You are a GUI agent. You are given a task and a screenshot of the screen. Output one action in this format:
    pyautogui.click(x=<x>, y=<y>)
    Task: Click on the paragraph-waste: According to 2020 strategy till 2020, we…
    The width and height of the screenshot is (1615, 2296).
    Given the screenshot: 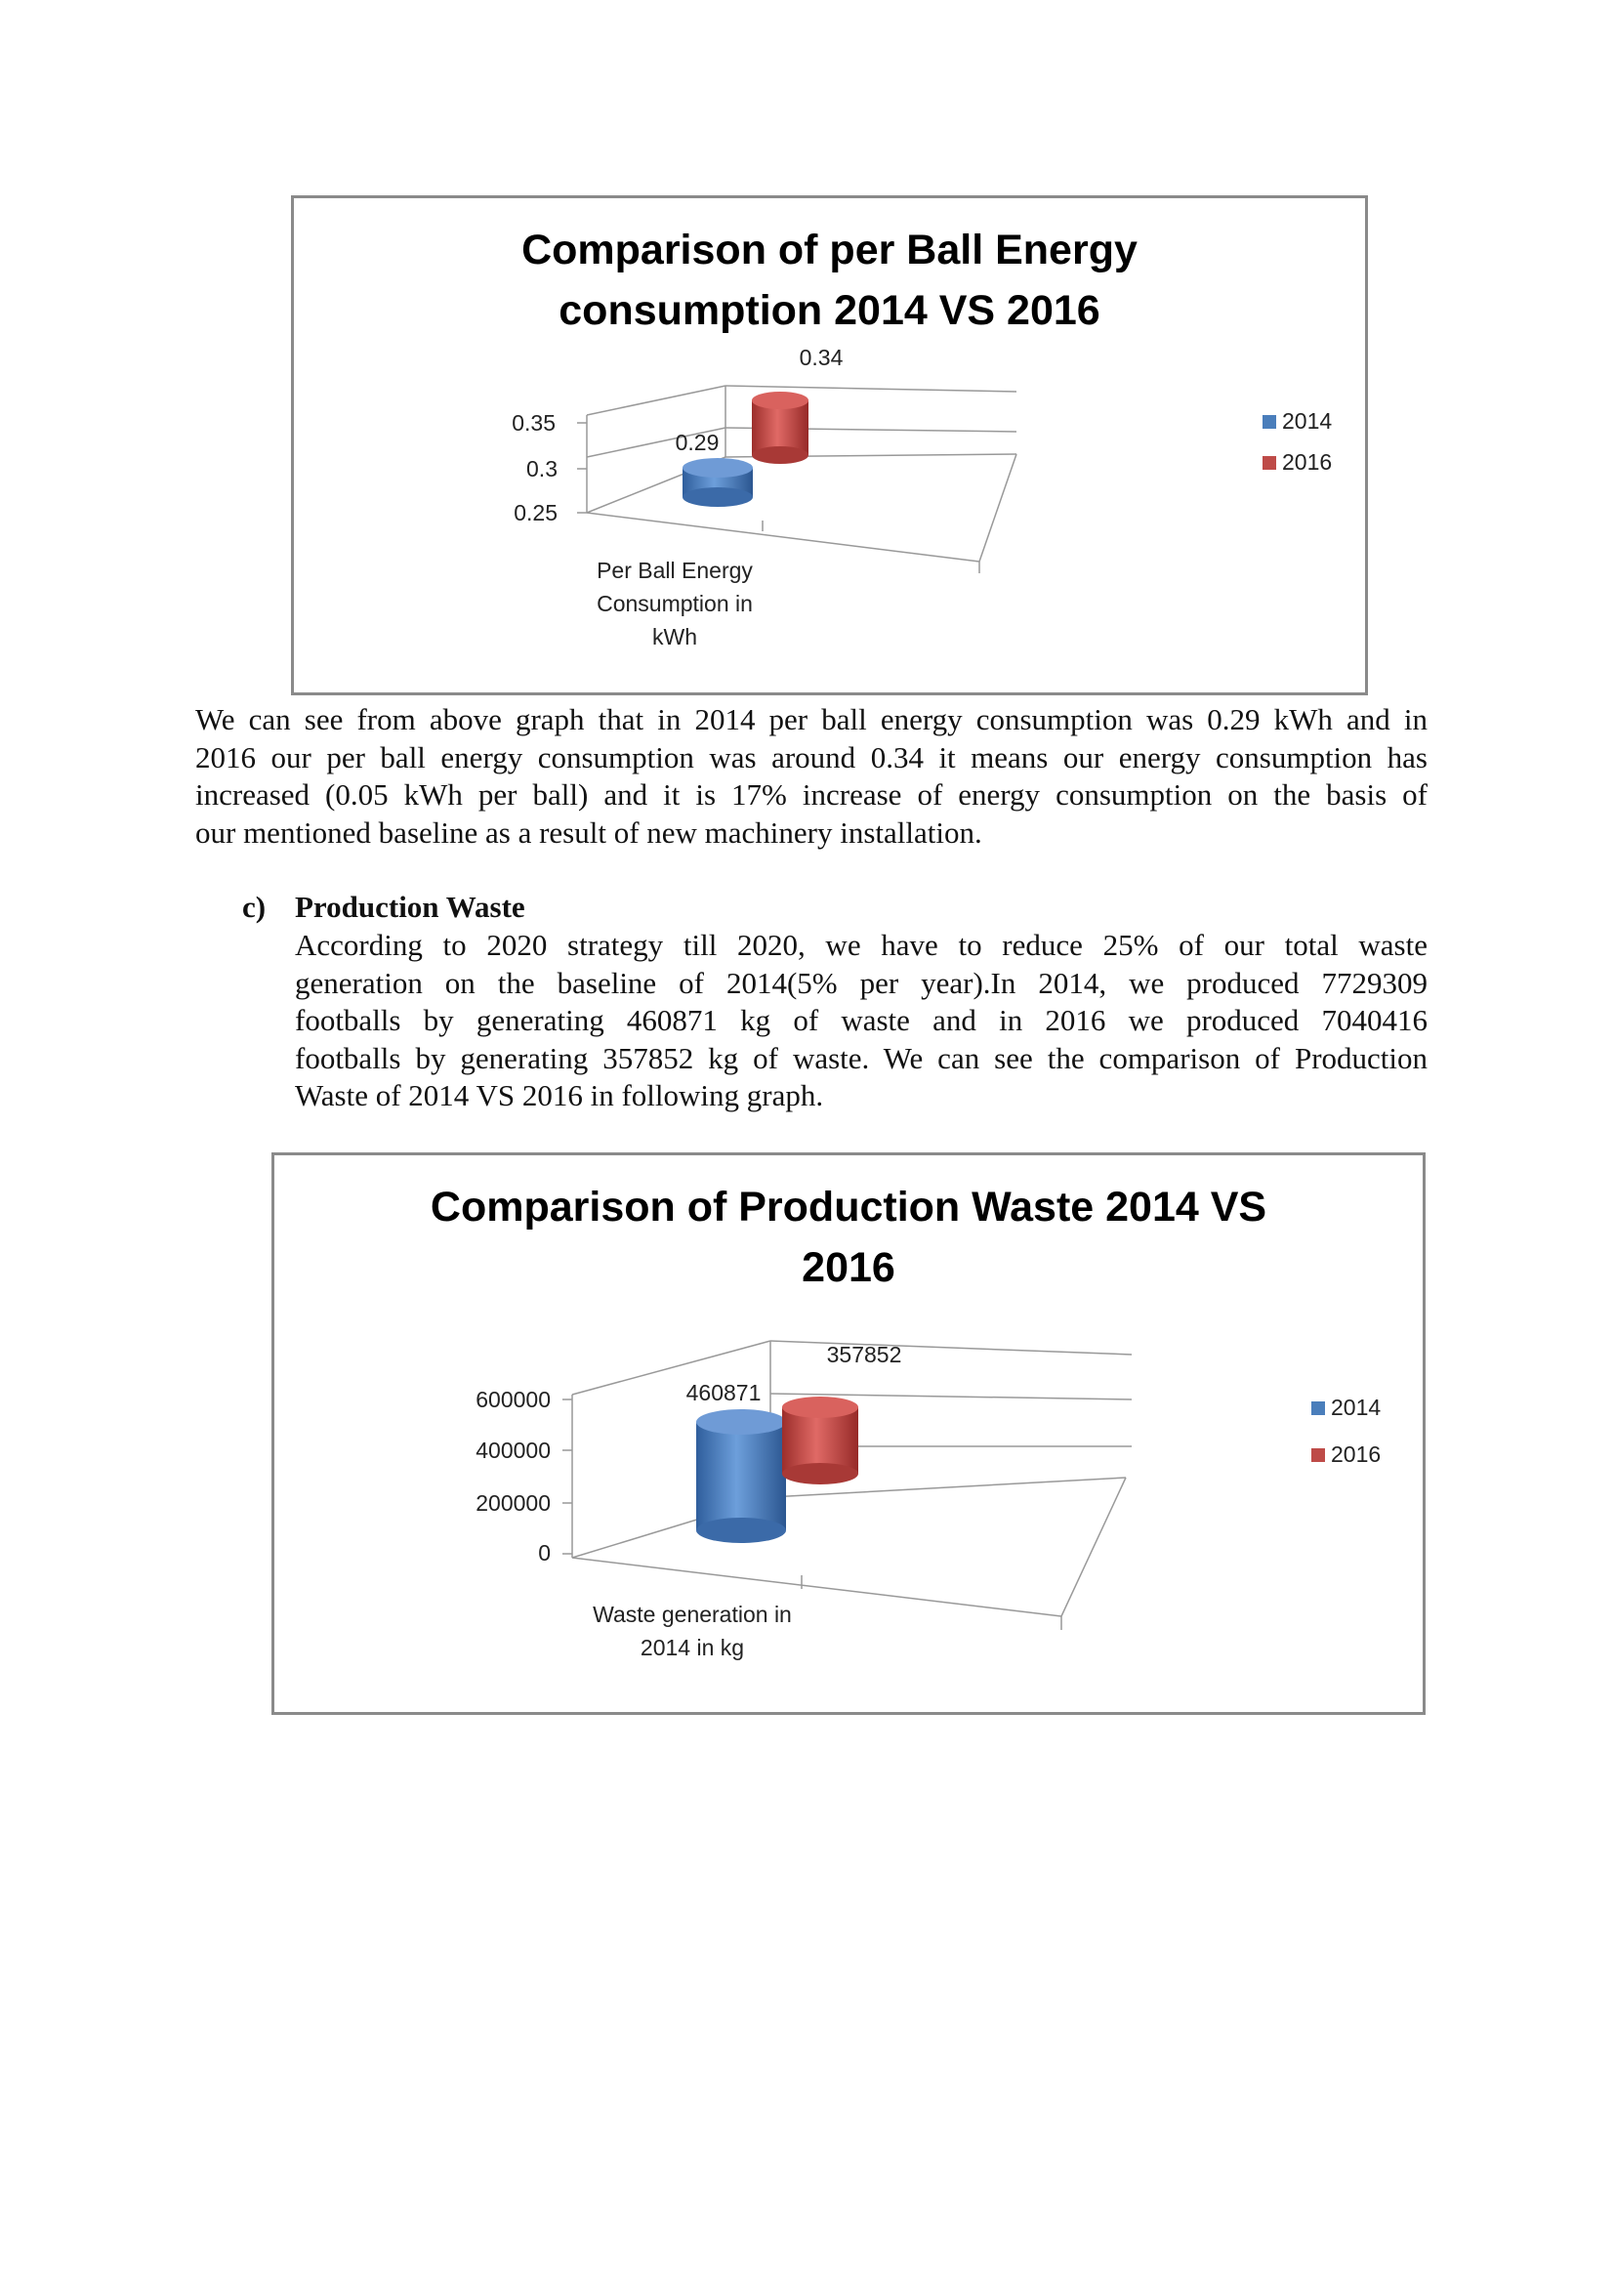 What is the action you would take?
    pyautogui.click(x=862, y=1021)
    